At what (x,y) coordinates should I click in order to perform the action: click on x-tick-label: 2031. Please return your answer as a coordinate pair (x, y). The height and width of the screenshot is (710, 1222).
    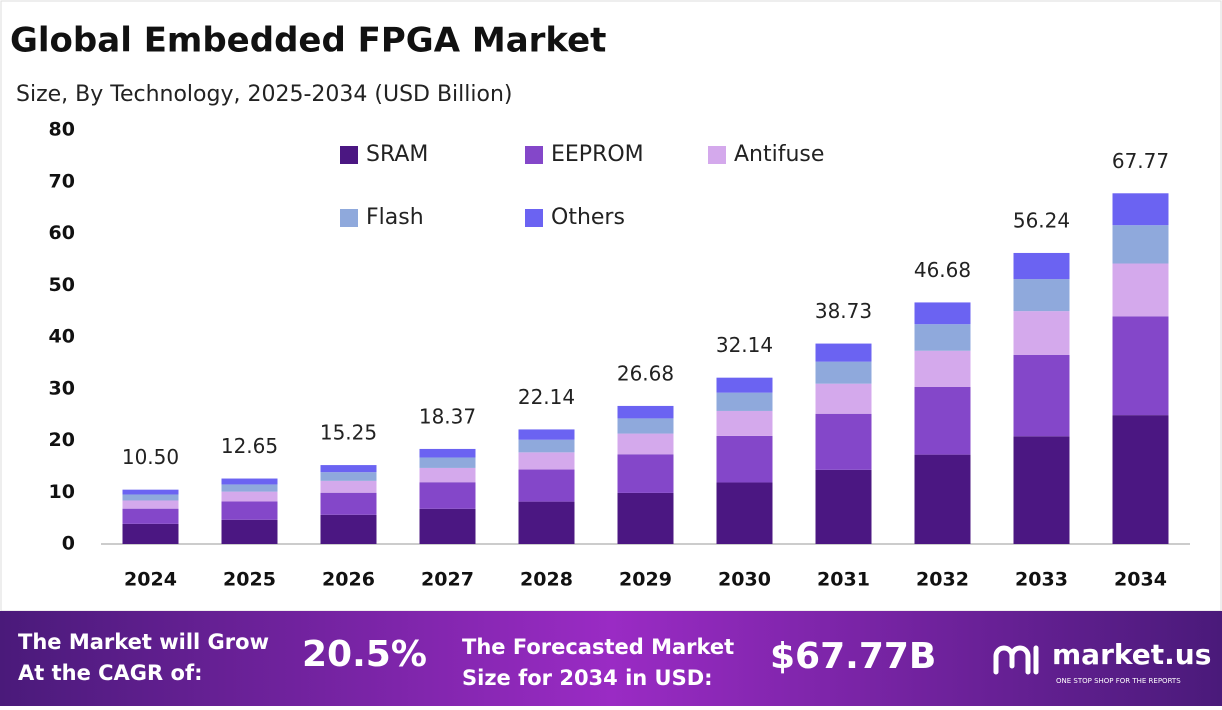
    Looking at the image, I should click on (843, 580).